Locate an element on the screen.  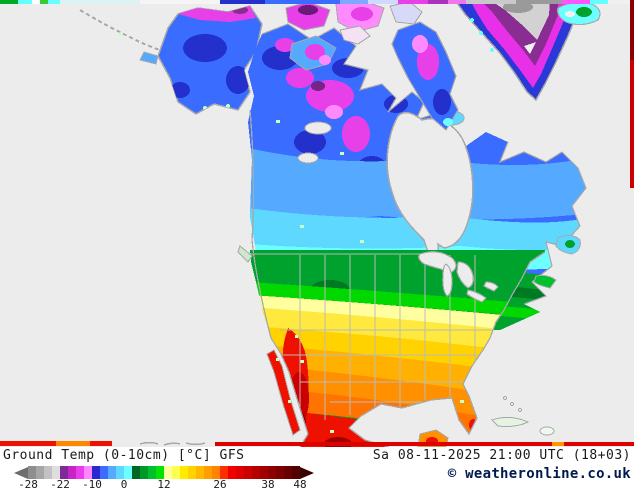
legend-bar is located at coordinates (174, 472).